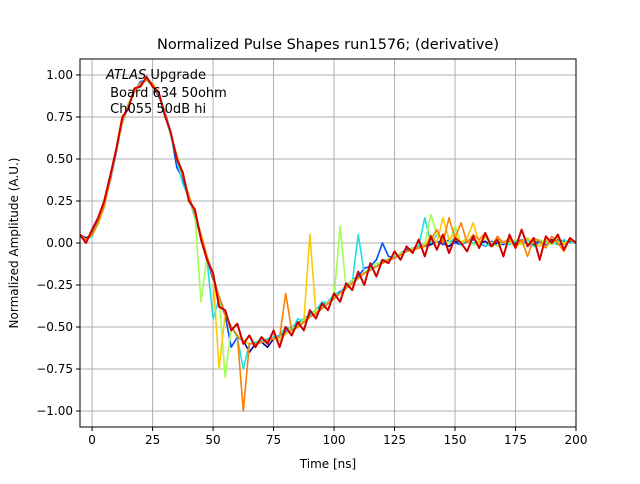 The width and height of the screenshot is (640, 484). Describe the element at coordinates (455, 440) in the screenshot. I see `x-tick-label: 150` at that location.